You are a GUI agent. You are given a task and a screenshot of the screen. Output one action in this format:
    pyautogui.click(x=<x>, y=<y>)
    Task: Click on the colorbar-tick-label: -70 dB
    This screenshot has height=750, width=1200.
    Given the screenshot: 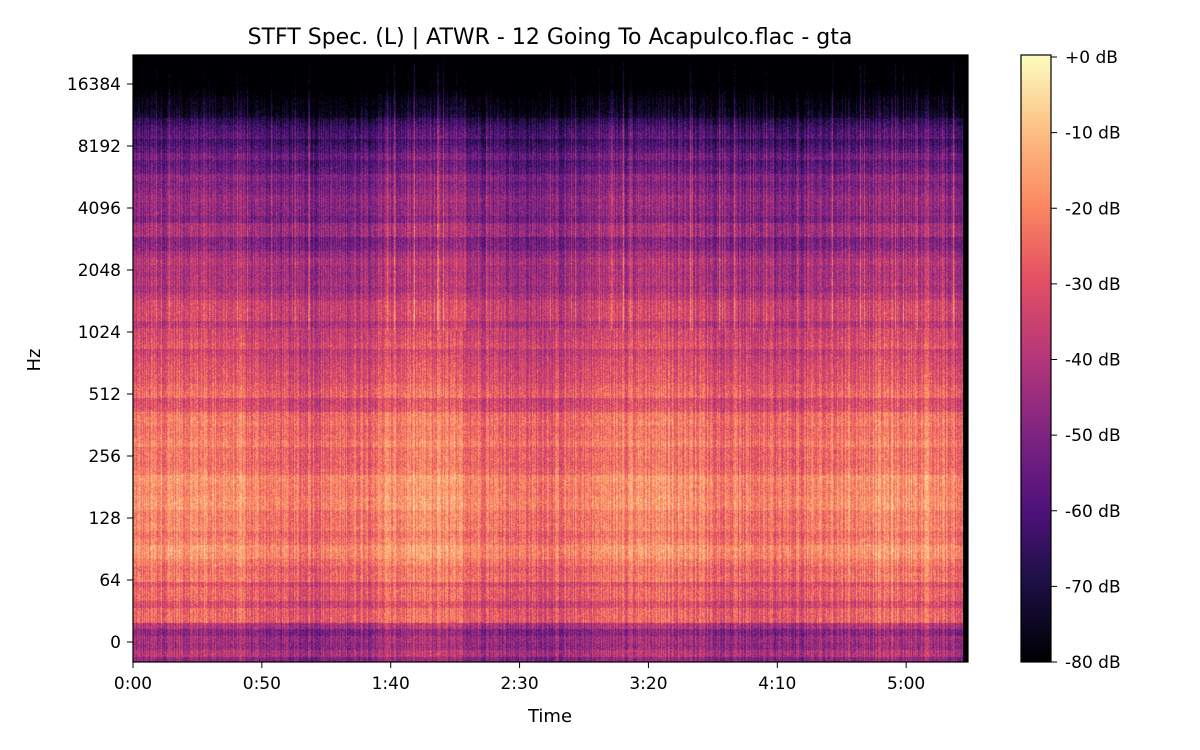 What is the action you would take?
    pyautogui.click(x=1093, y=587)
    